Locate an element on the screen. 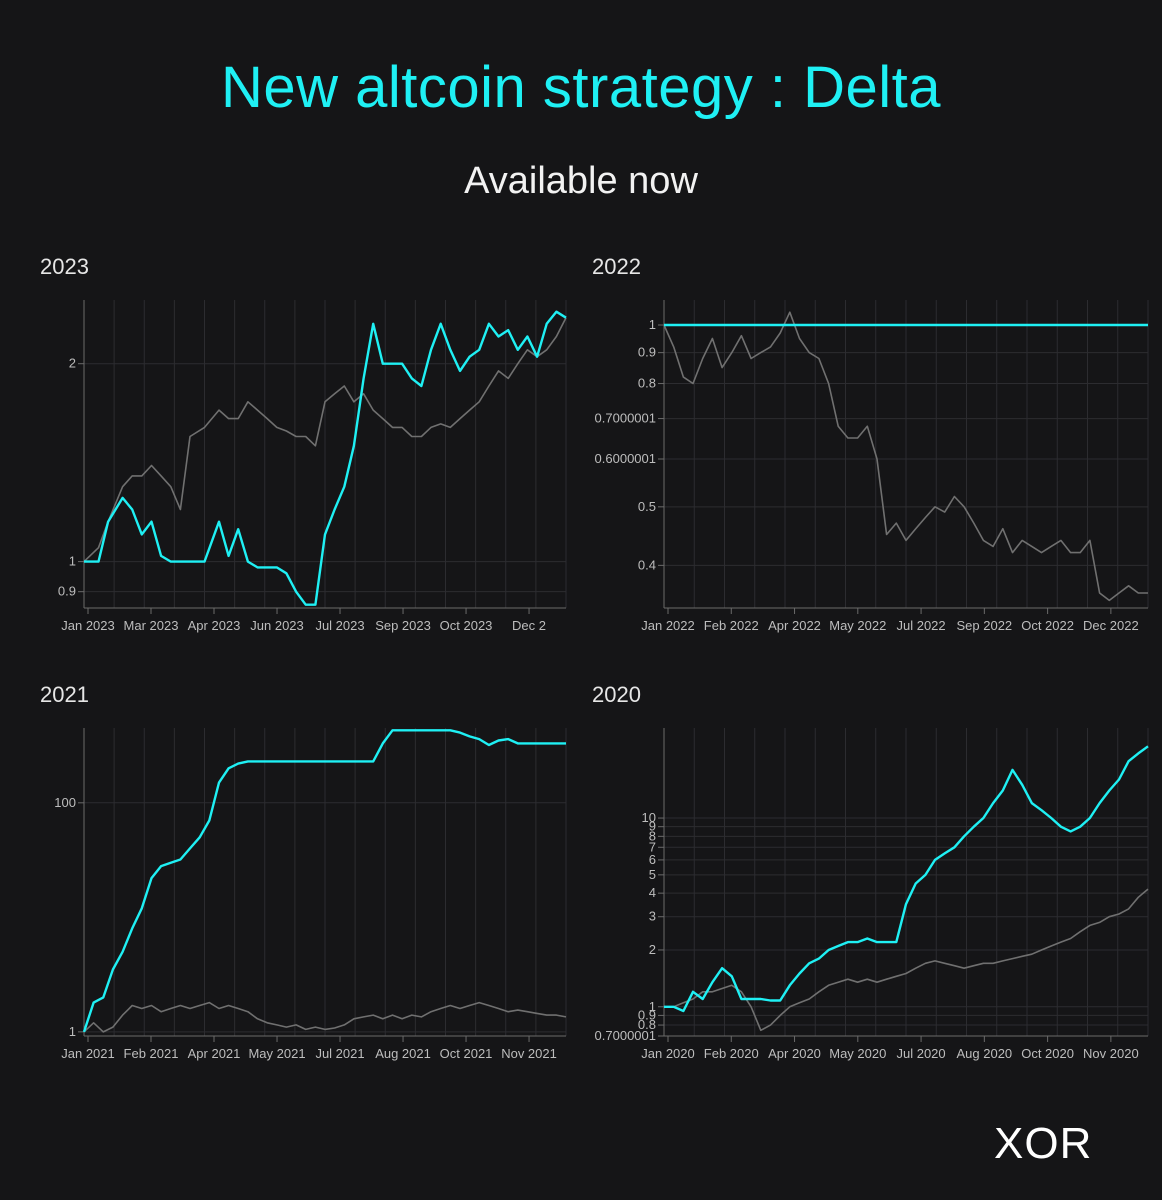 Image resolution: width=1162 pixels, height=1200 pixels. x-tick-label: Jan 2023 is located at coordinates (88, 625).